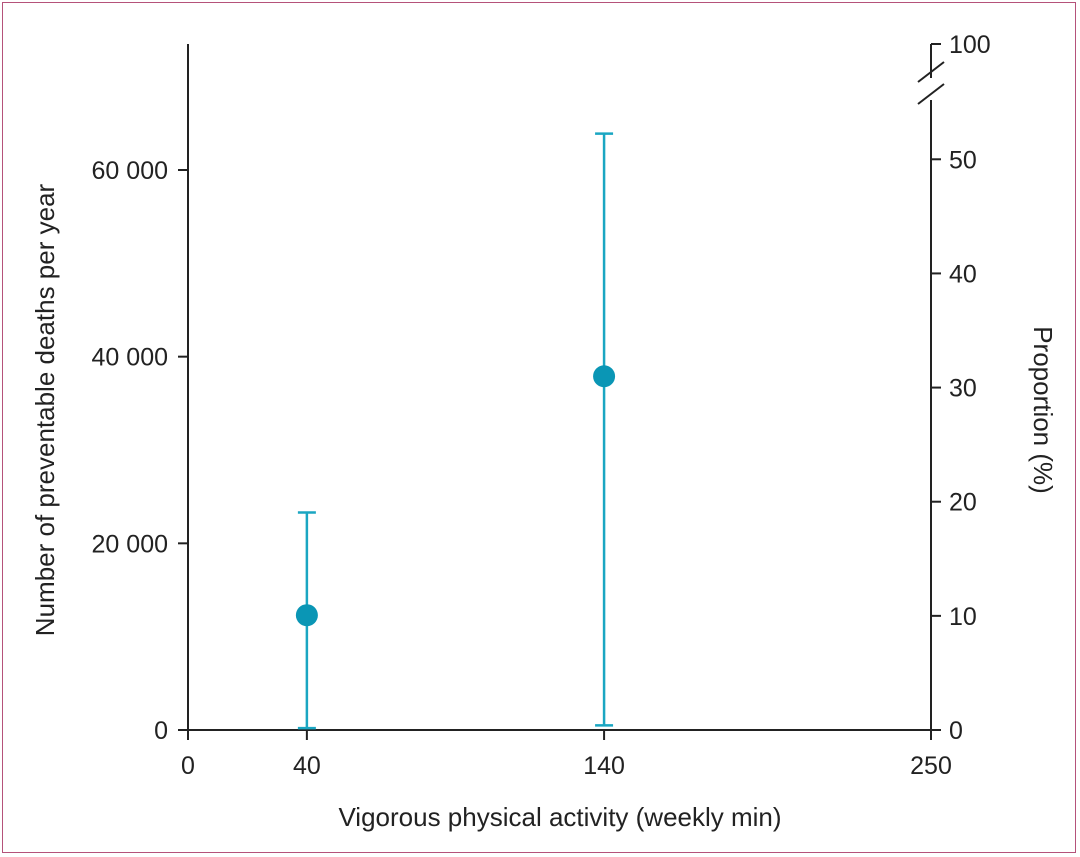 This screenshot has height=857, width=1080. Describe the element at coordinates (931, 766) in the screenshot. I see `x-tick-label: 250` at that location.